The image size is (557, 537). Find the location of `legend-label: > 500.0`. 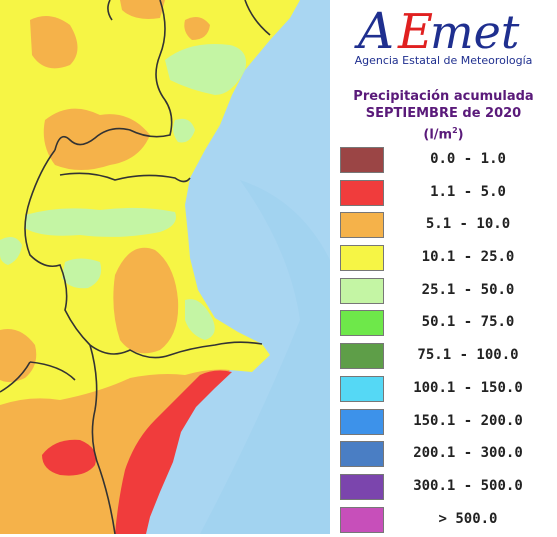

legend-label: > 500.0 is located at coordinates (468, 518).